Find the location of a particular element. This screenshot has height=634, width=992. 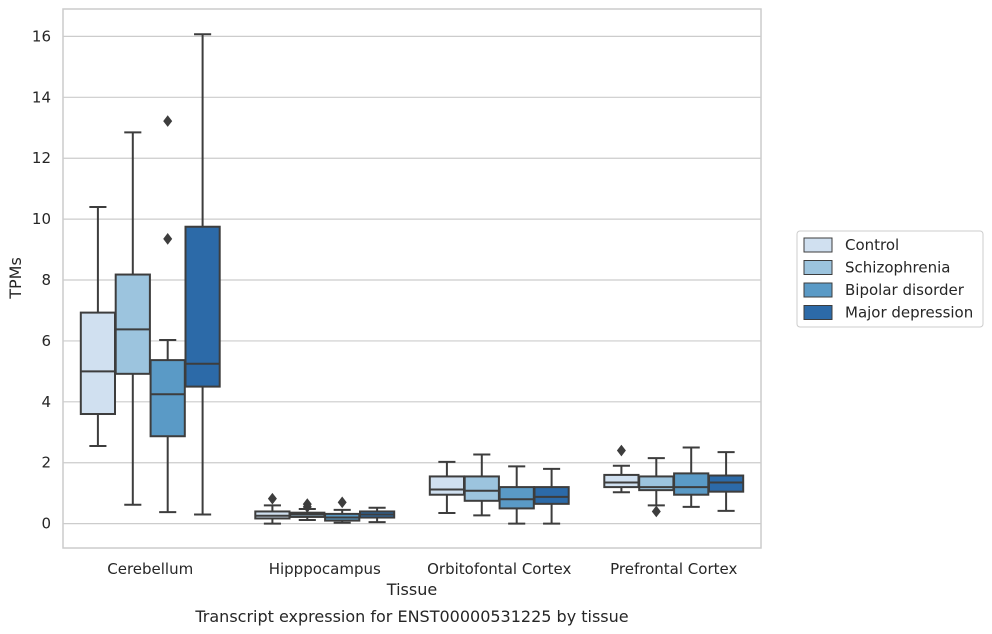

y-tick-label: 8 is located at coordinates (46, 280).